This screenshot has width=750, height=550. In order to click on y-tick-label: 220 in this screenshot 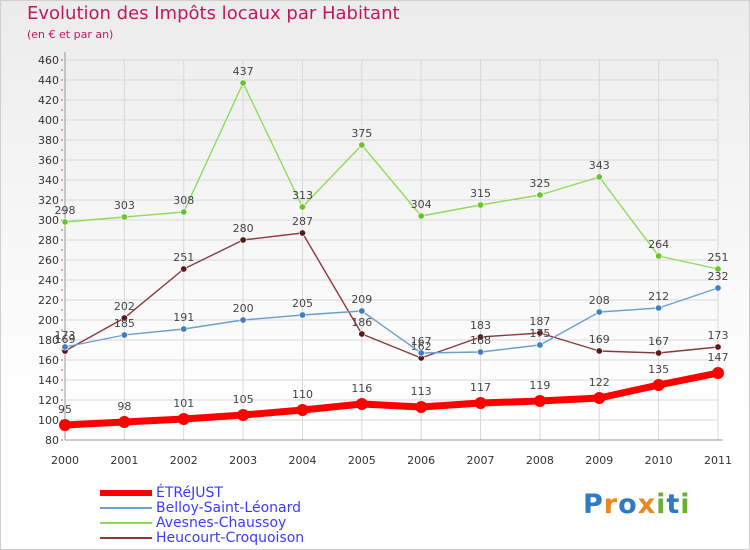, I will do `click(48, 300)`.